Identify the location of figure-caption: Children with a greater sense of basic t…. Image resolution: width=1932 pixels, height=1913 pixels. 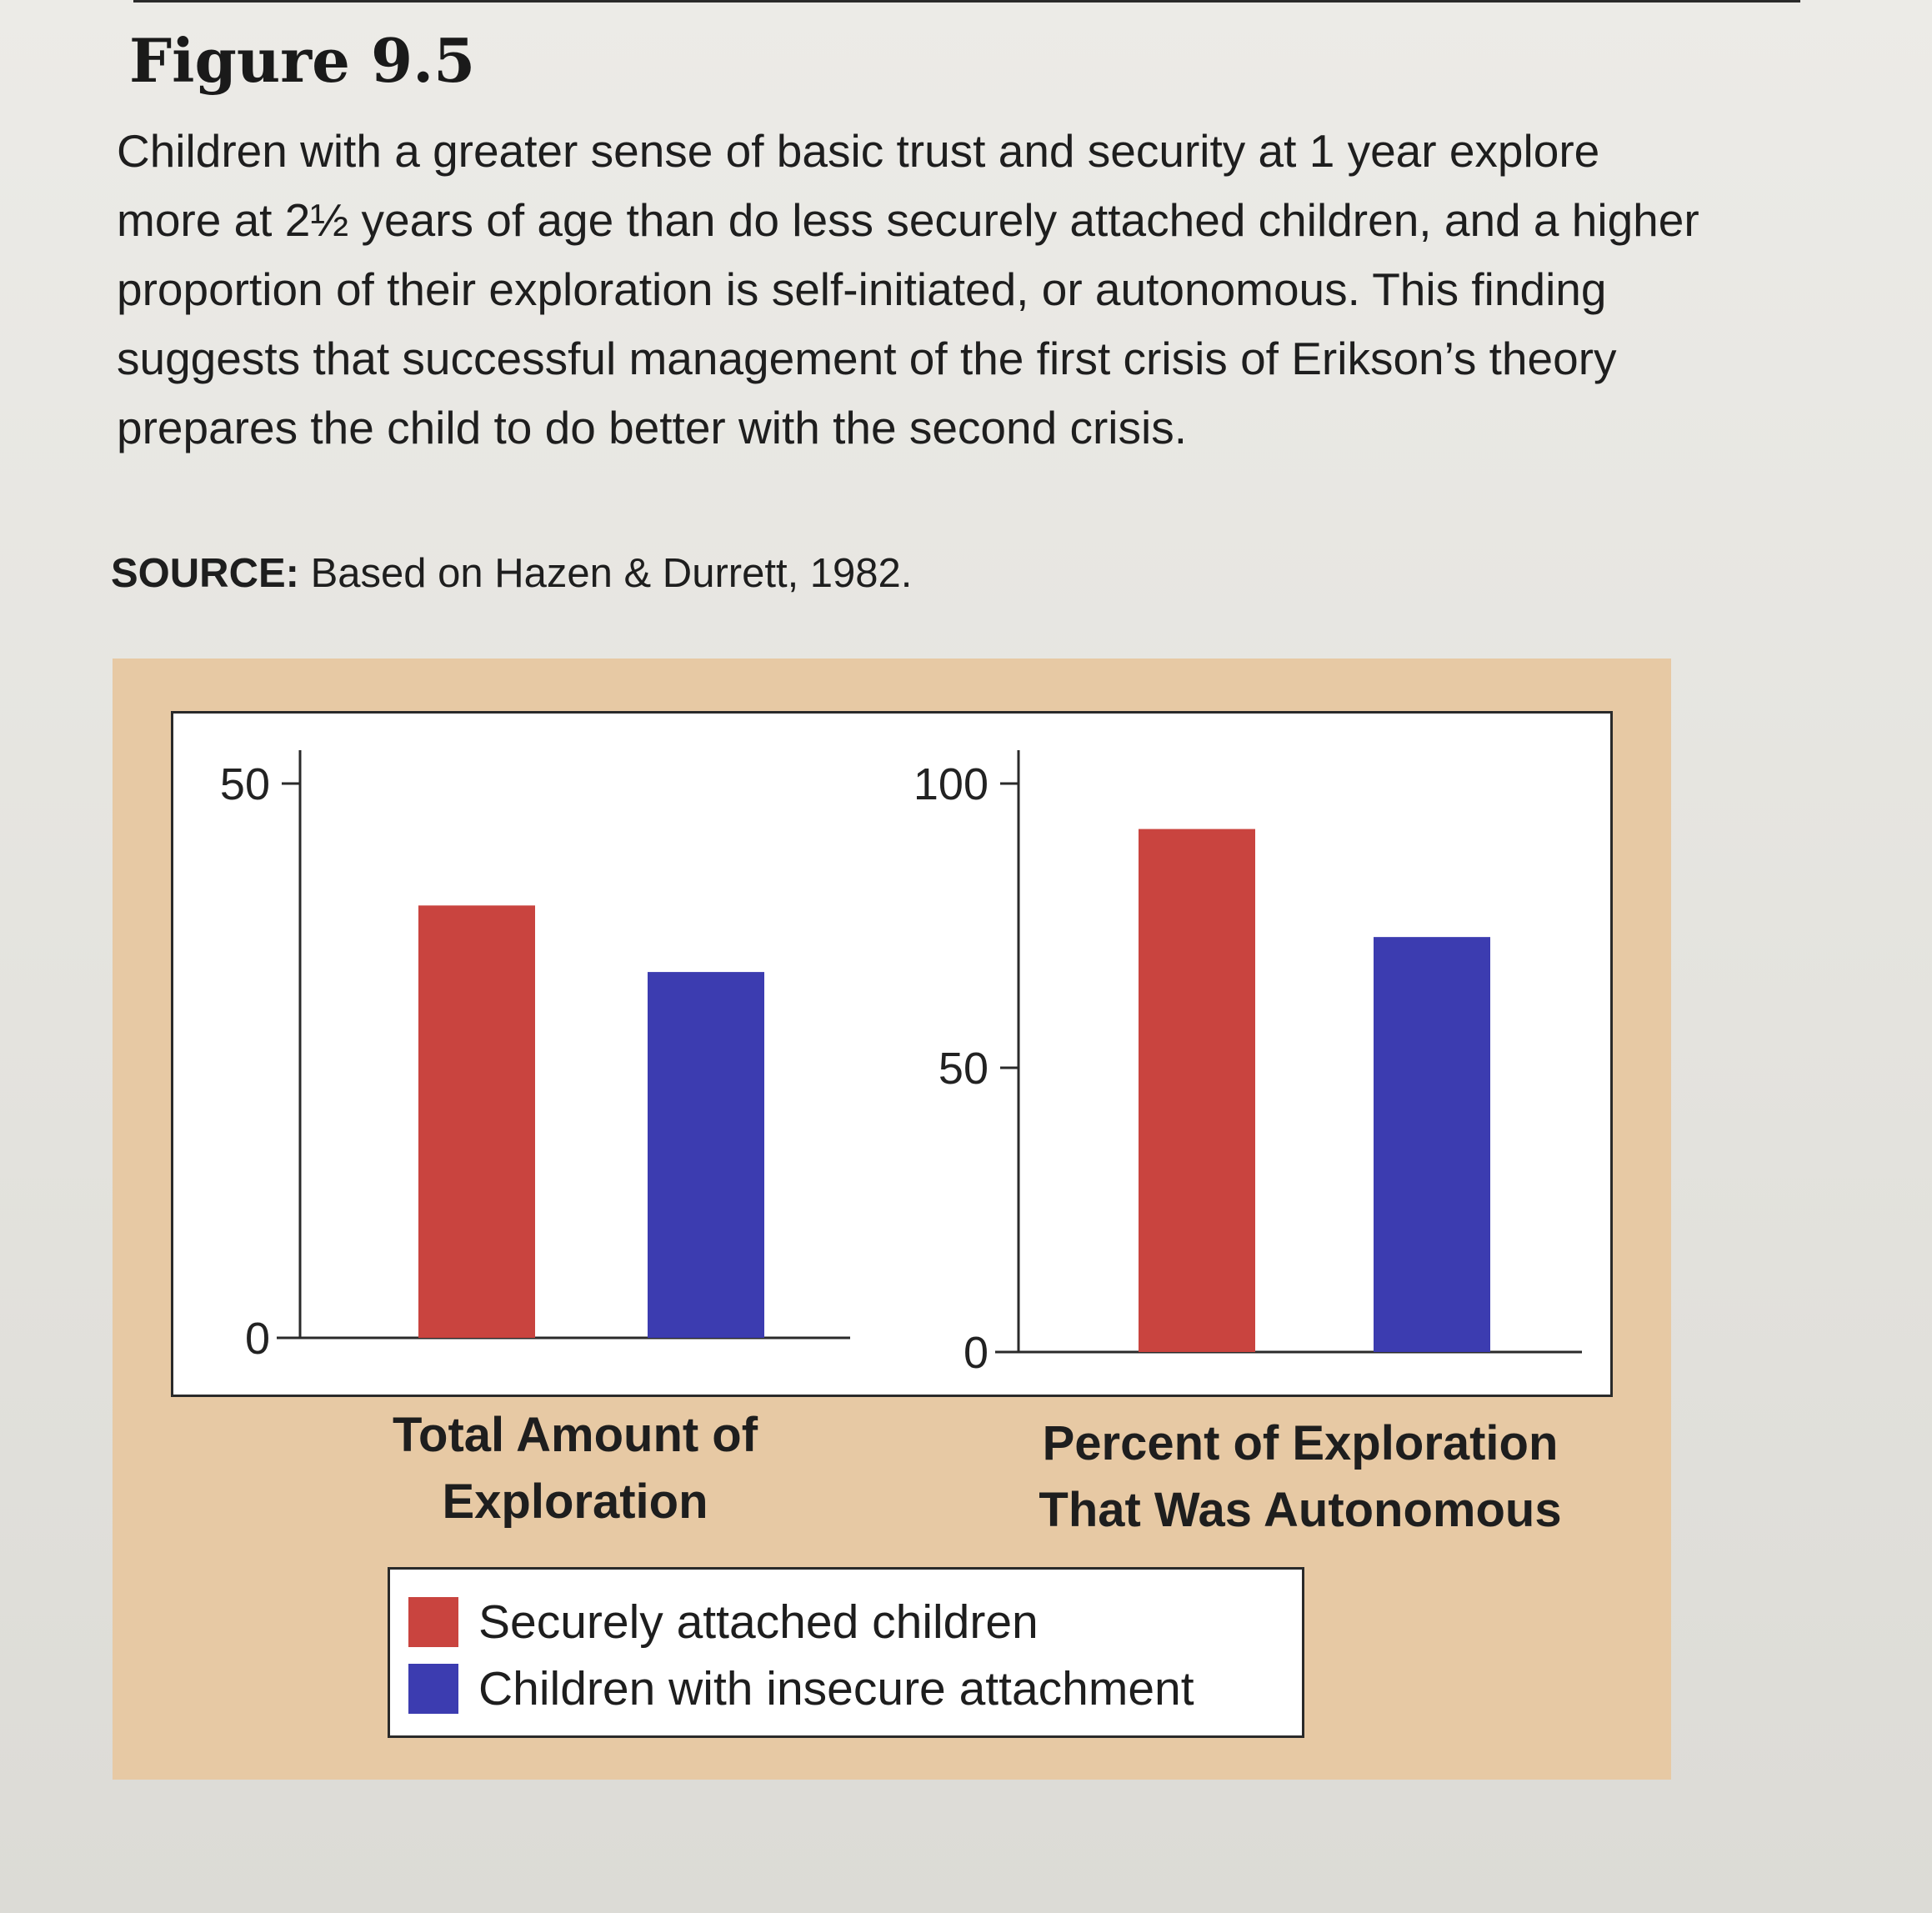
(908, 289).